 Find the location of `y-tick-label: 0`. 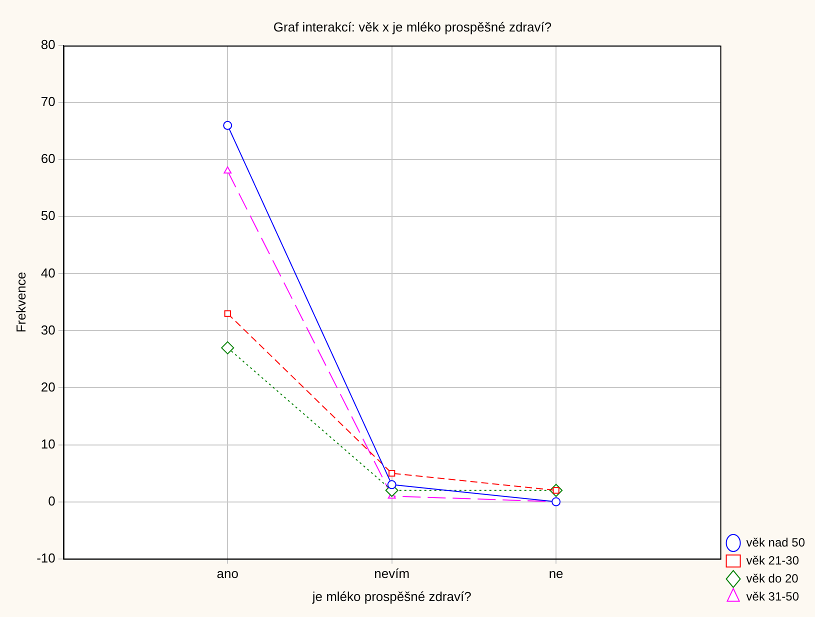

y-tick-label: 0 is located at coordinates (52, 500).